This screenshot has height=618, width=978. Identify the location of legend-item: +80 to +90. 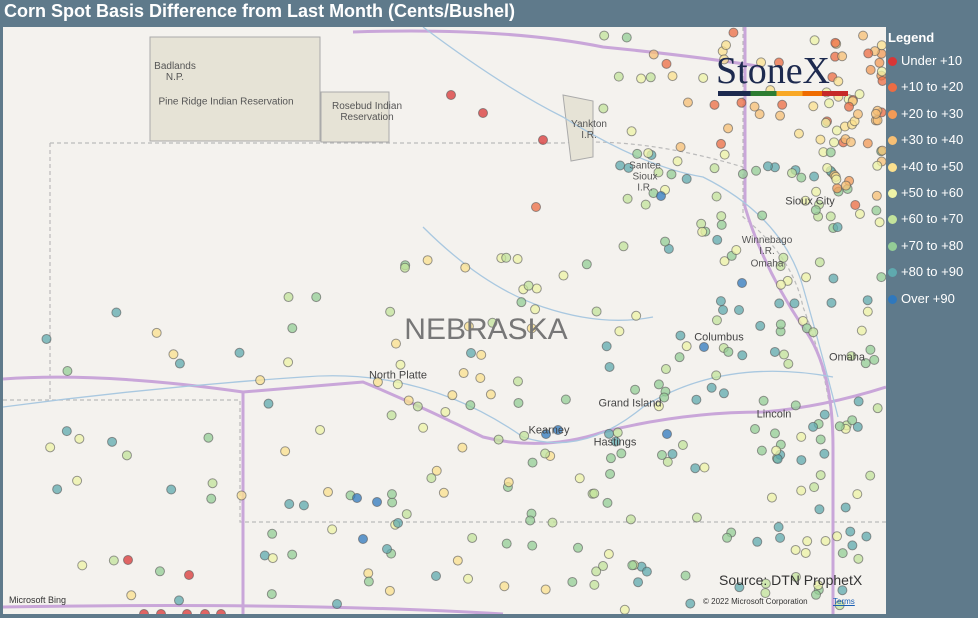
(925, 271).